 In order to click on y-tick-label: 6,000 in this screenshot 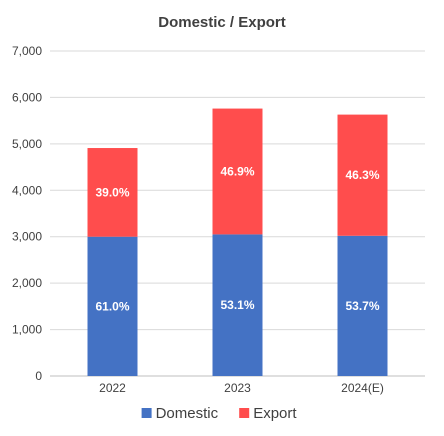, I will do `click(27, 97)`.